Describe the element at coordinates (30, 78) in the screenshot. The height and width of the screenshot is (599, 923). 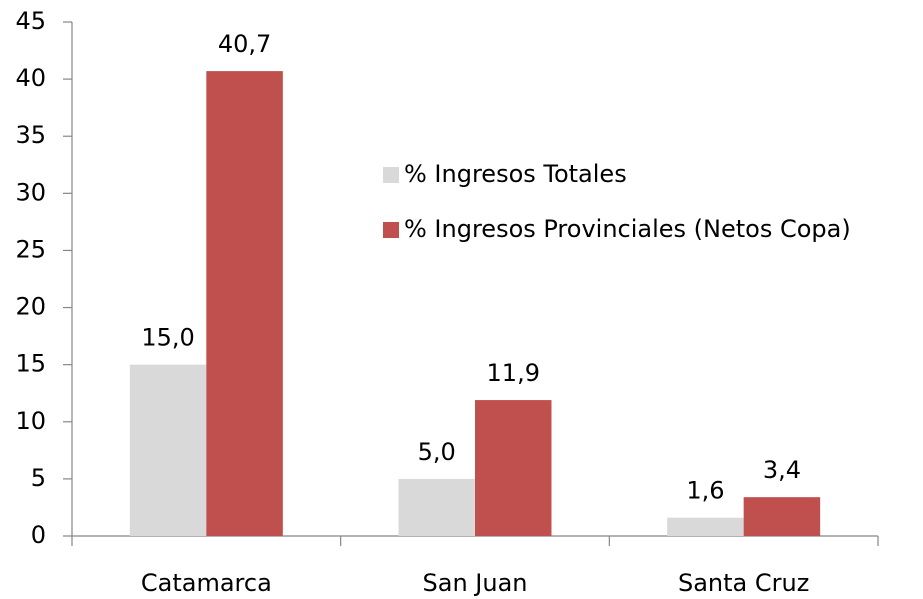
I see `y-tick-label: 40` at that location.